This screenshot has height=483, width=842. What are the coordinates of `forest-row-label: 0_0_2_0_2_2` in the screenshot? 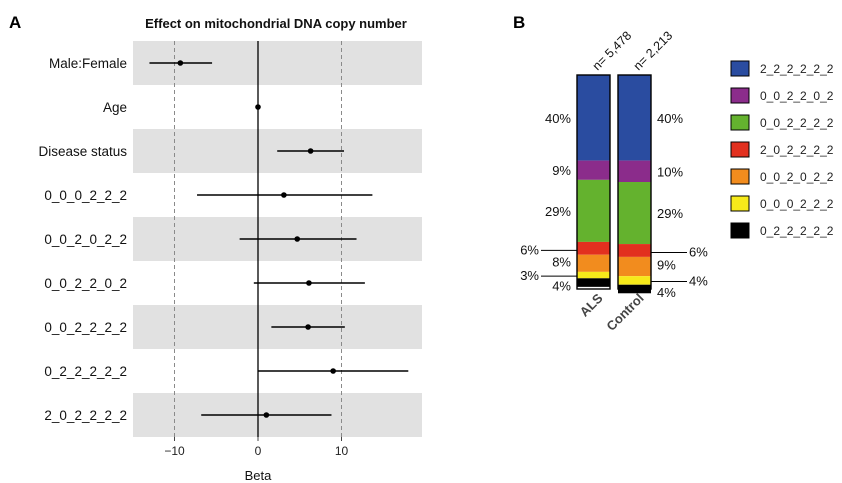 It's located at (85, 239).